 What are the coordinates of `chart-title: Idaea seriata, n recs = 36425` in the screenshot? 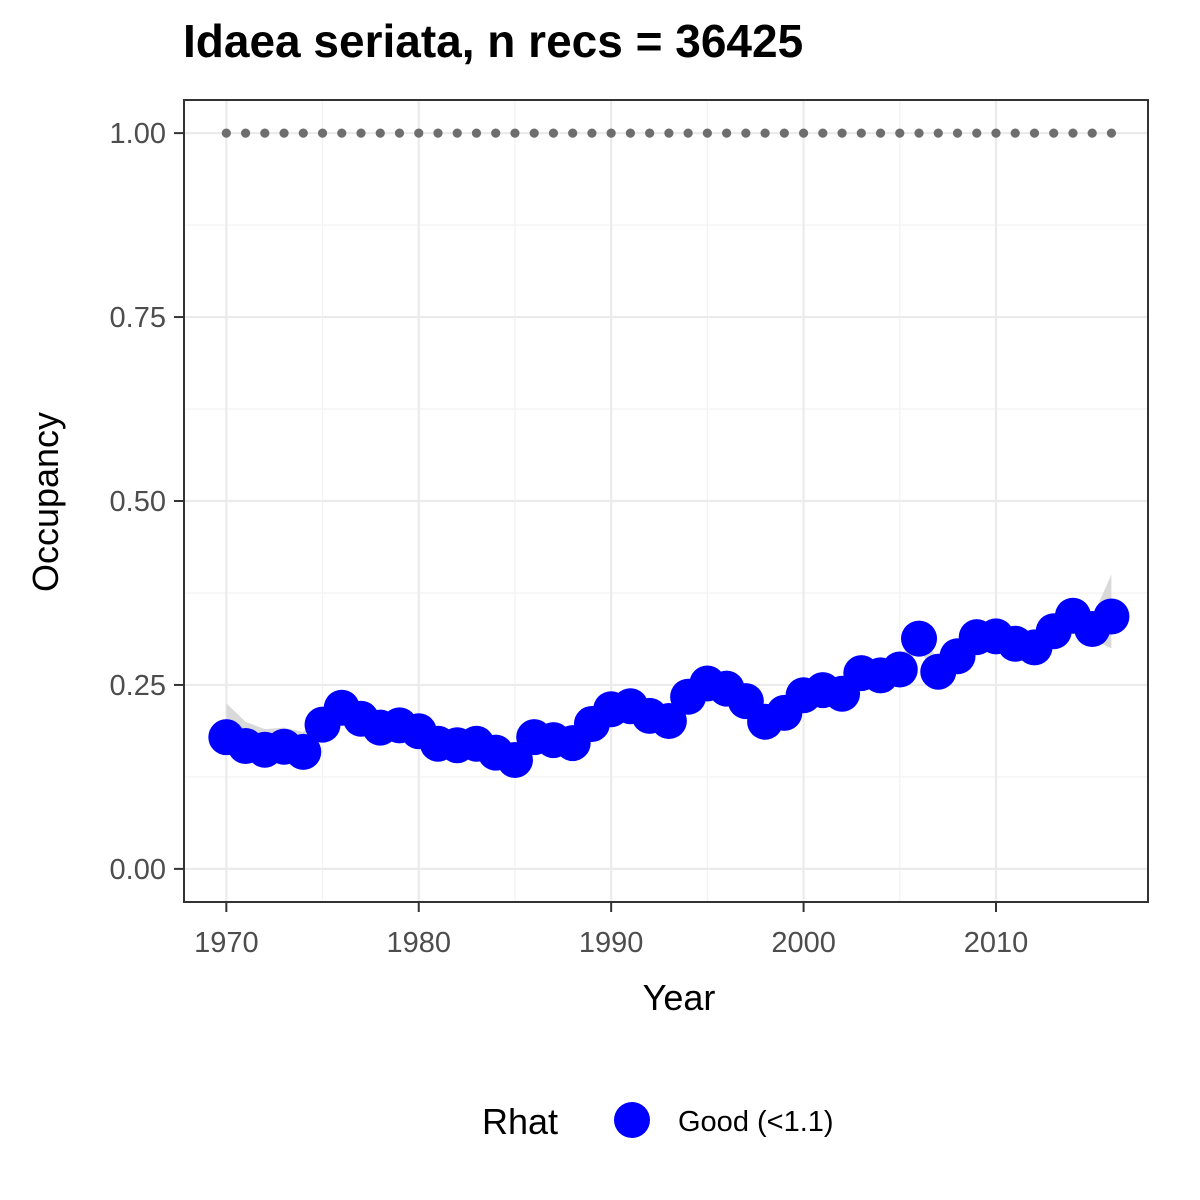 It's located at (493, 41).